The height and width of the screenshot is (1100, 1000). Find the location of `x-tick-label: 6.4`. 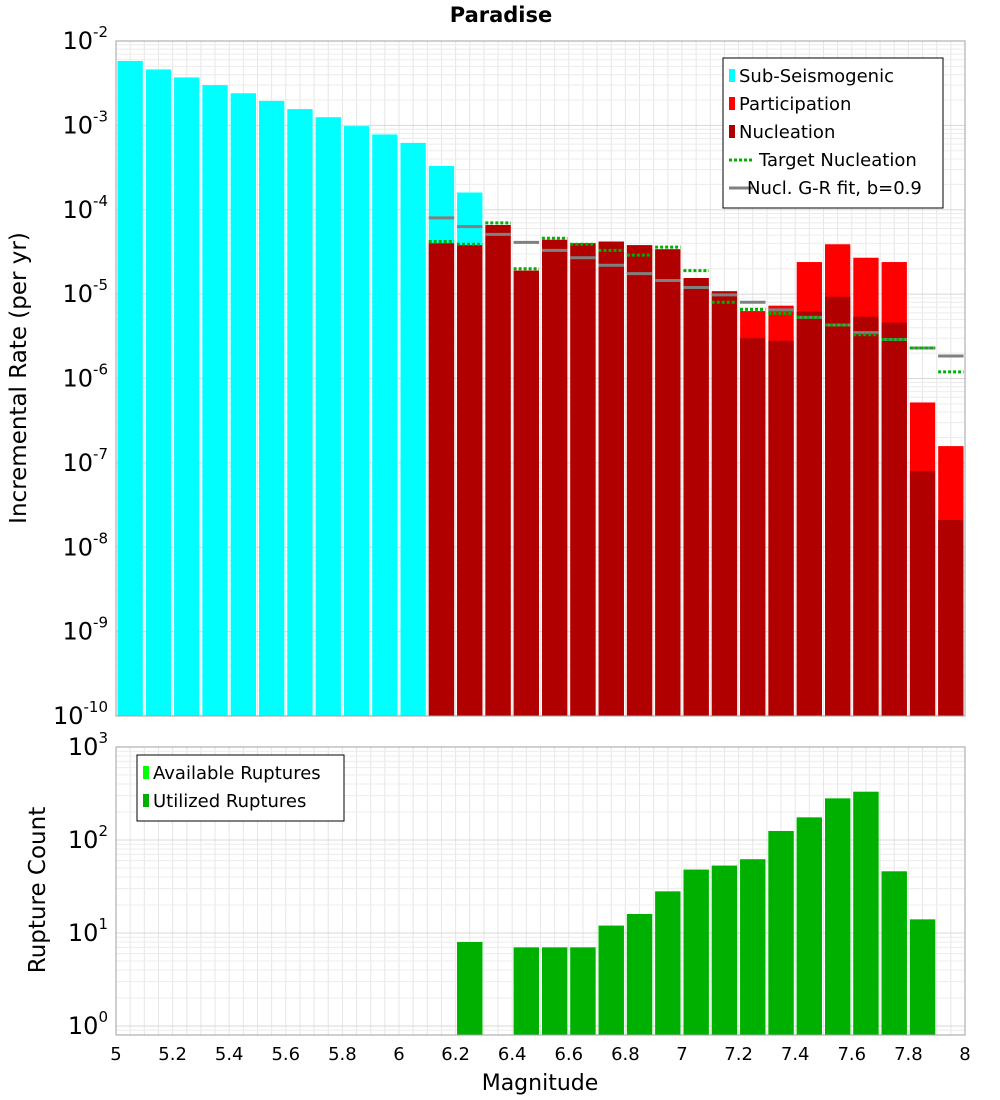

x-tick-label: 6.4 is located at coordinates (512, 1054).